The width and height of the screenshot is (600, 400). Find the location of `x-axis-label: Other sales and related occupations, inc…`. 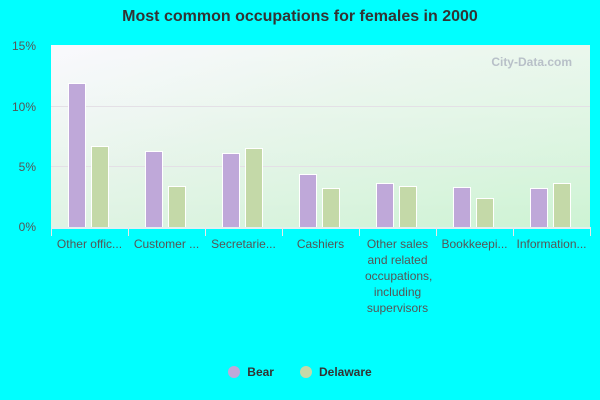

x-axis-label: Other sales and related occupations, inc… is located at coordinates (399, 276).